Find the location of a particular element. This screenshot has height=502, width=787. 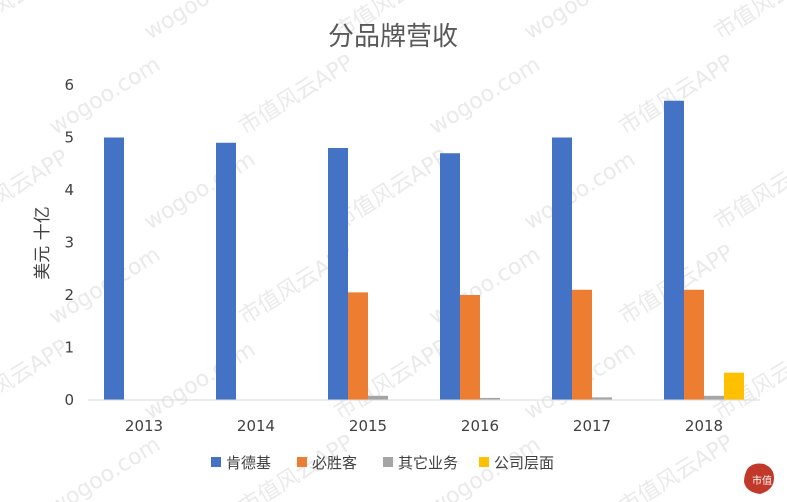

legend-label: 肯德基 is located at coordinates (248, 463).